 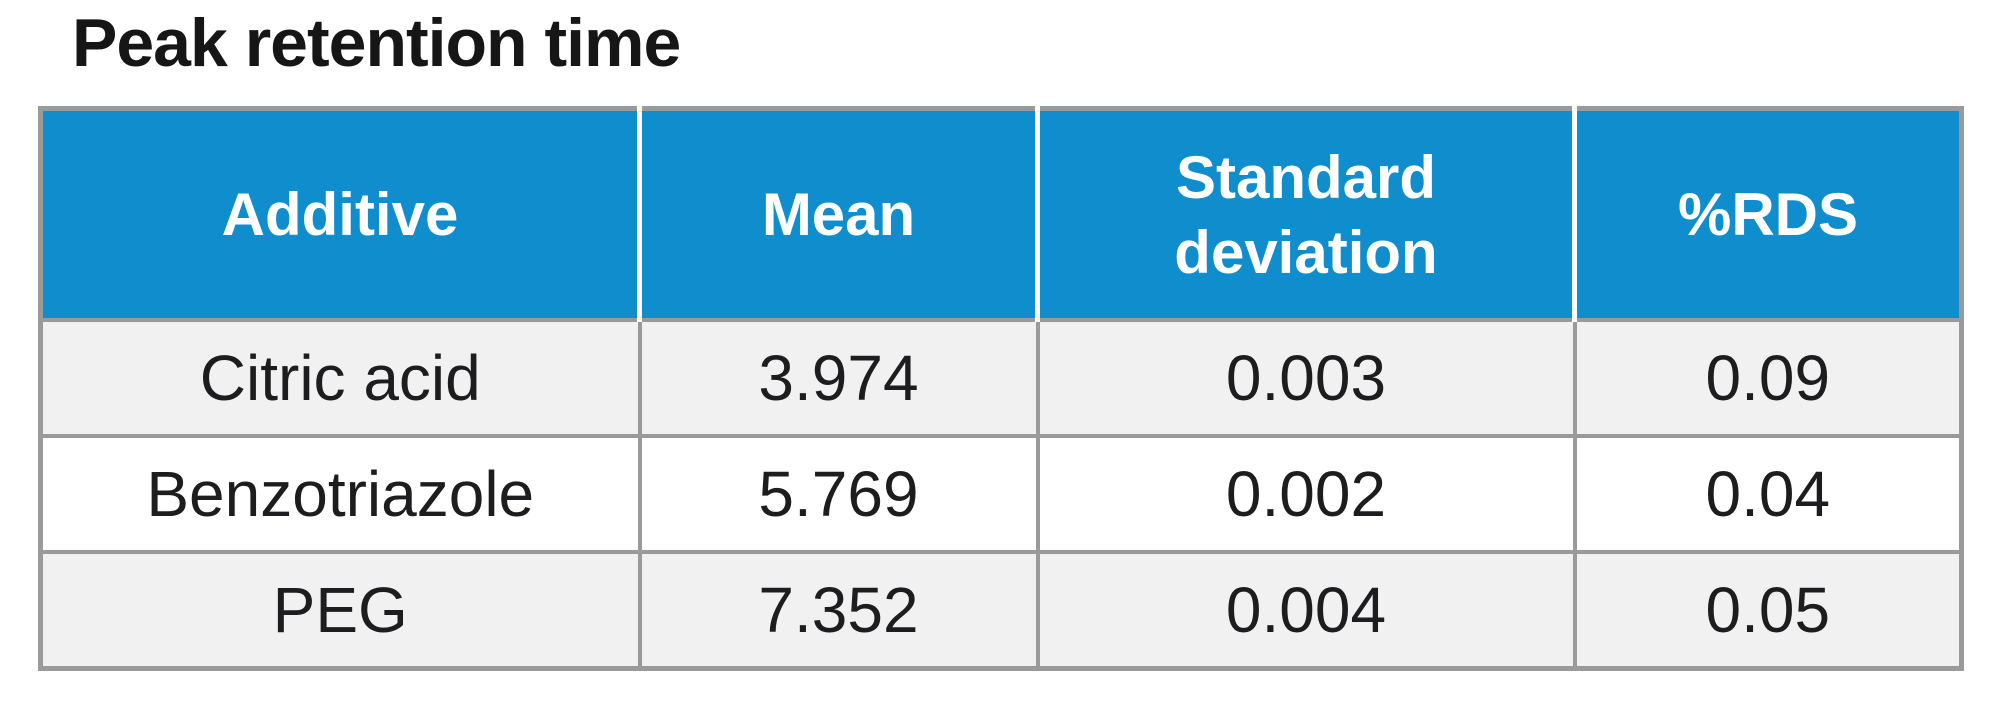 What do you see at coordinates (1305, 493) in the screenshot?
I see `cell-standard-deviation: 0.002` at bounding box center [1305, 493].